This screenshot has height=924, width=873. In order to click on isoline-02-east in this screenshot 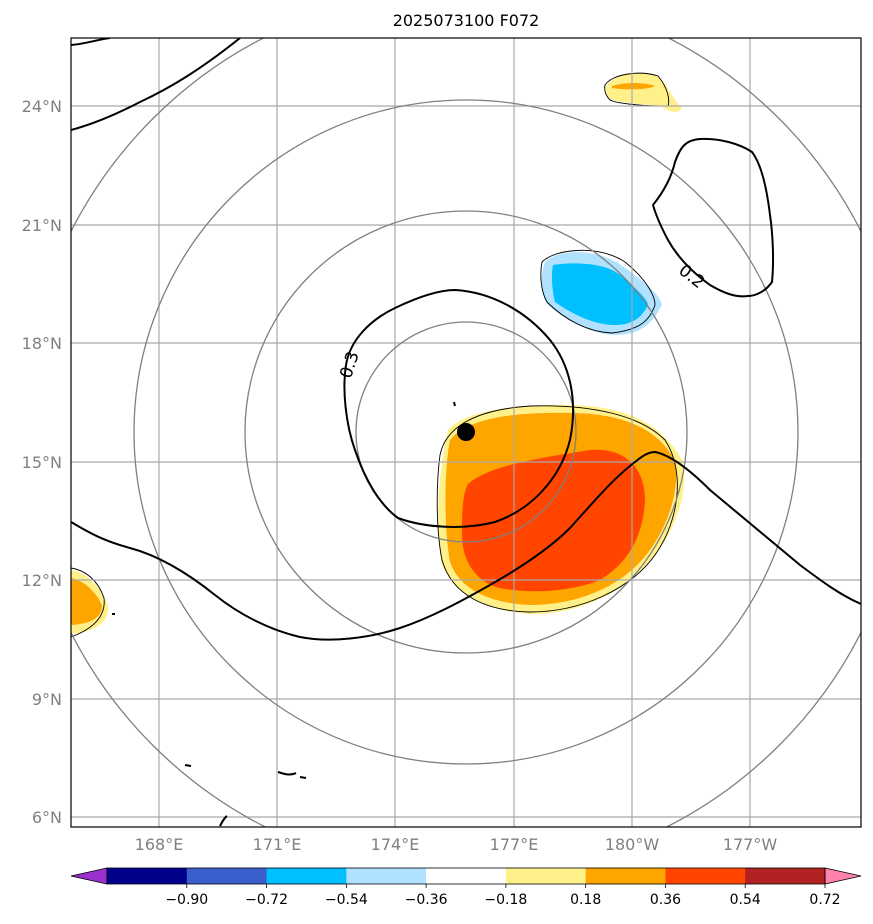, I will do `click(713, 217)`.